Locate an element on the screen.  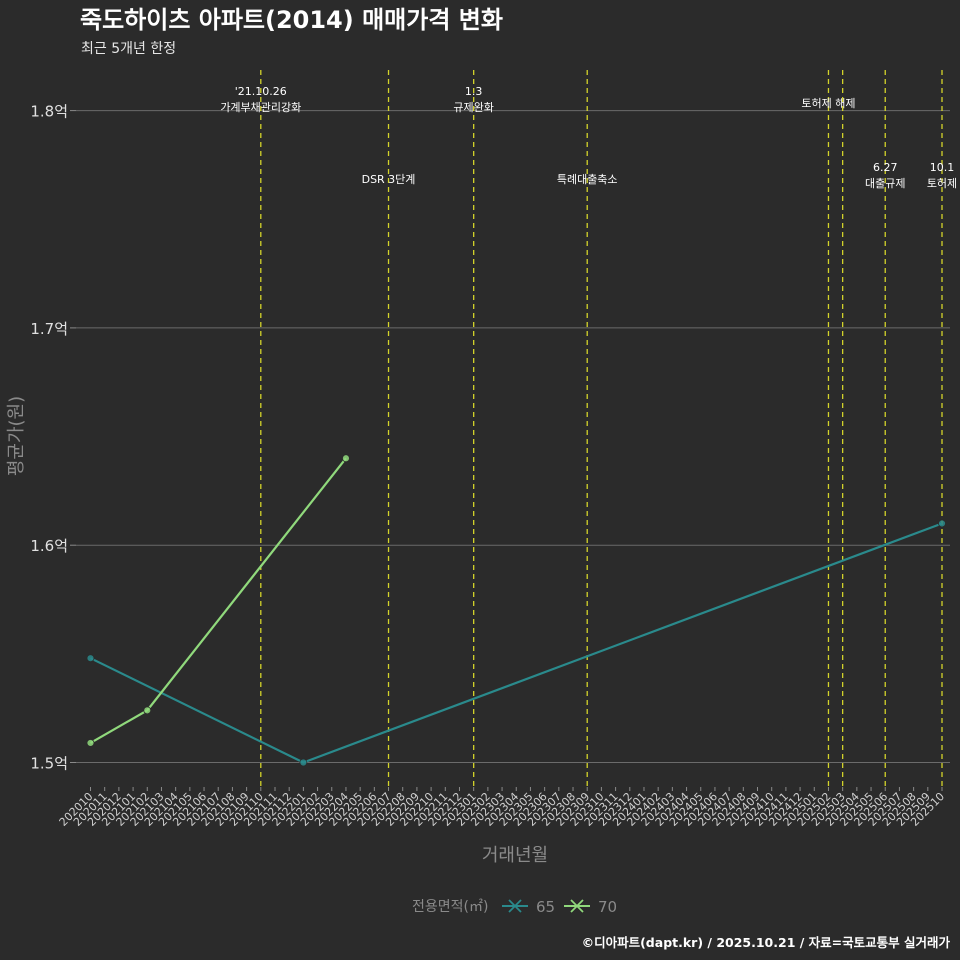
event-label: 규제완화 is located at coordinates (473, 107).